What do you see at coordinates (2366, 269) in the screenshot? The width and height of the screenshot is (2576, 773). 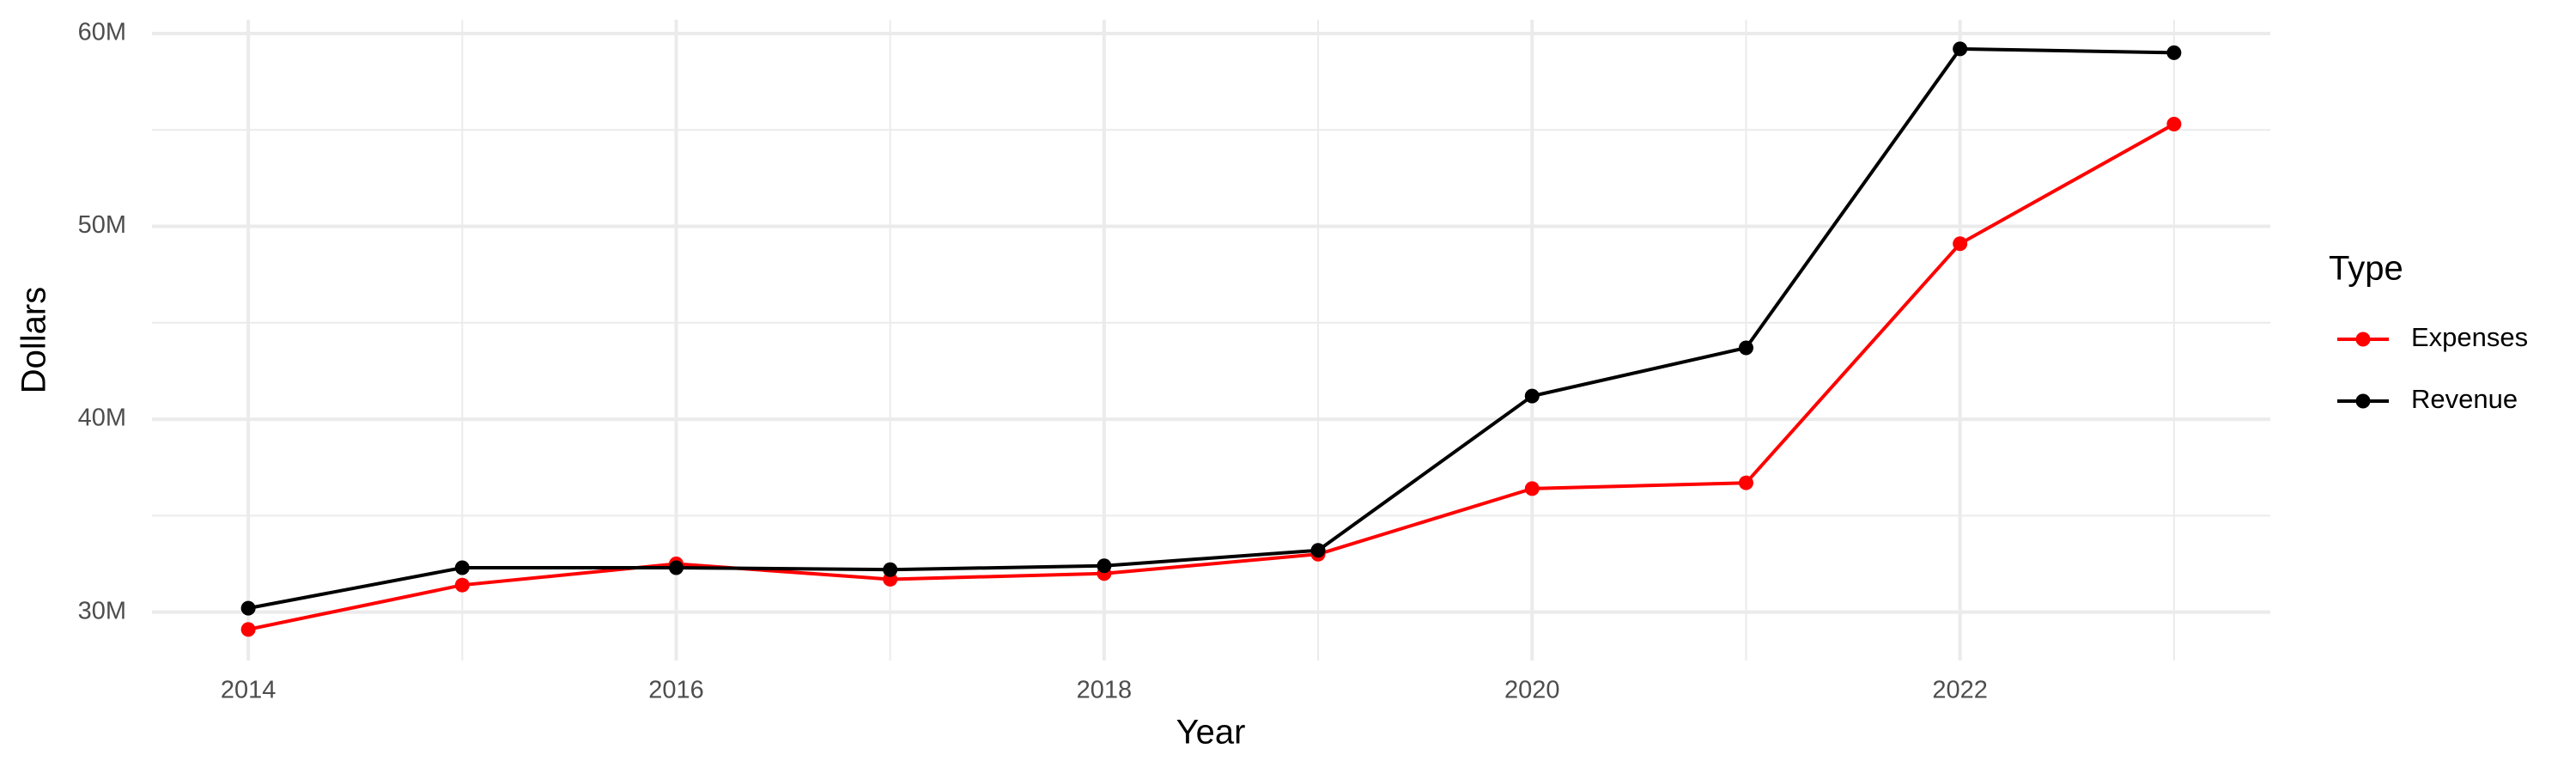 I see `legend-title: Type` at bounding box center [2366, 269].